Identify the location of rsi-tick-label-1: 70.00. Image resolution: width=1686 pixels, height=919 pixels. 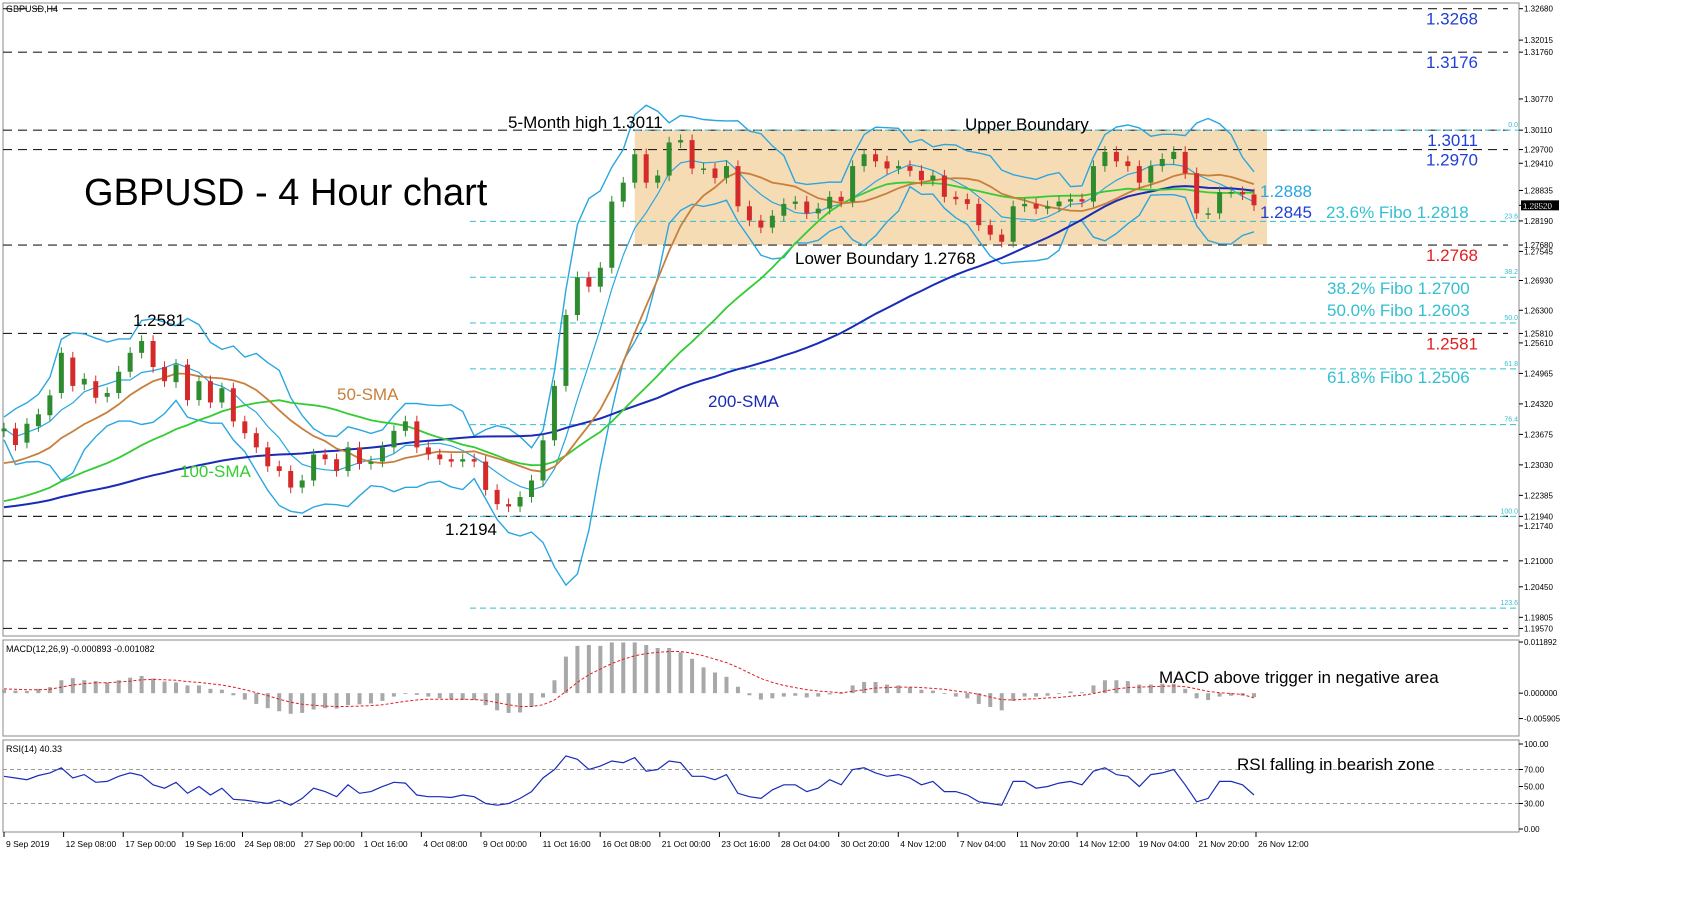
(1534, 770).